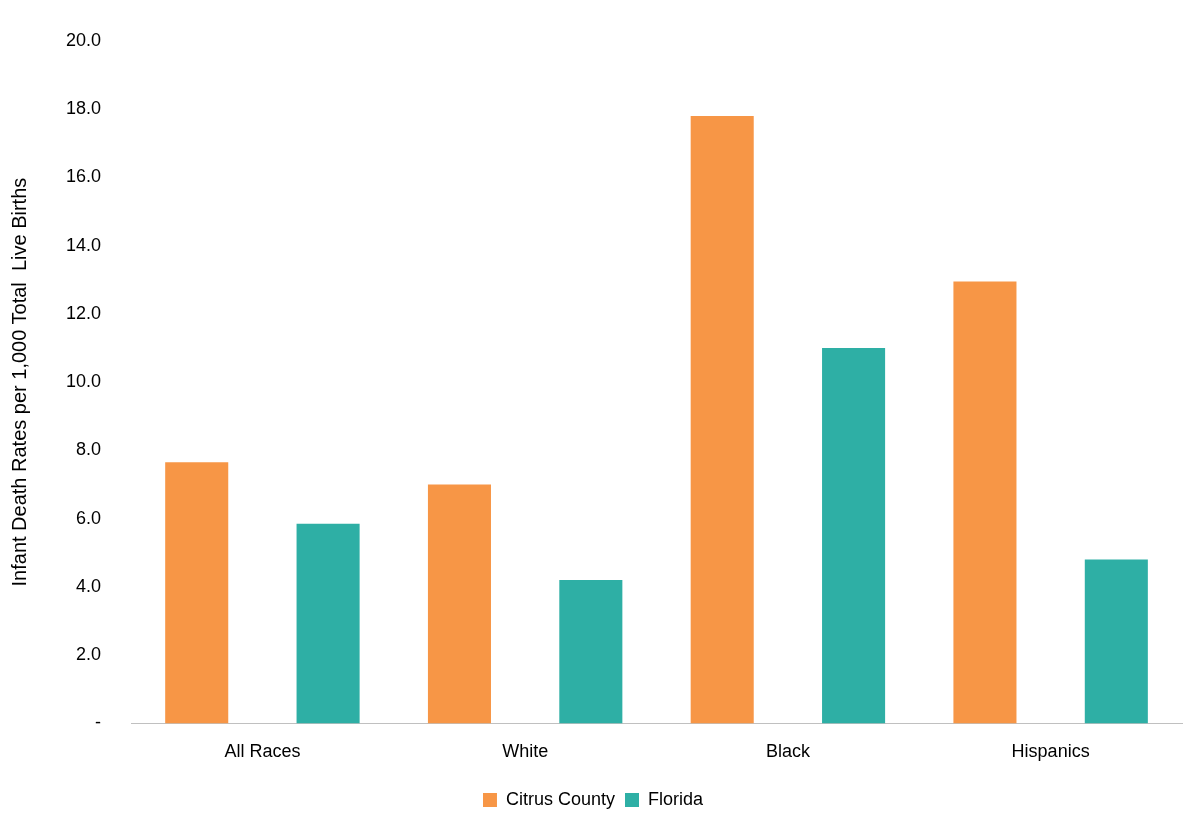 This screenshot has width=1190, height=819. Describe the element at coordinates (18, 382) in the screenshot. I see `y-axis-title: Infant Death Rates per 1,000 Total Live Births` at that location.